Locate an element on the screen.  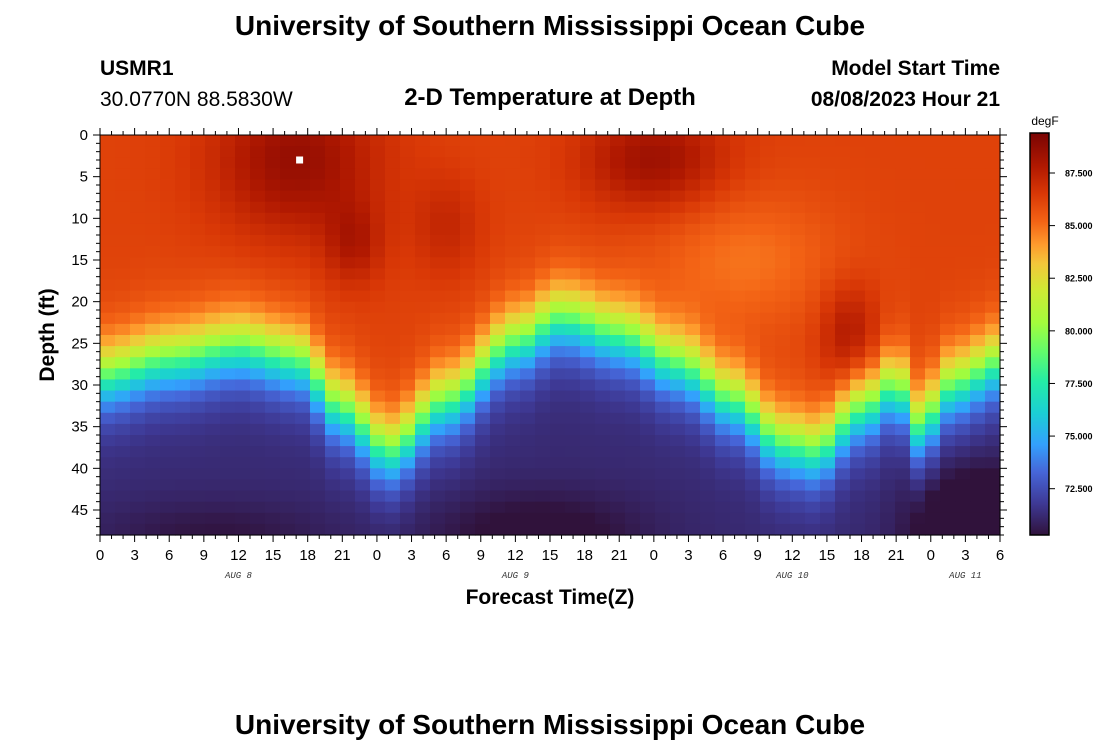
y-tick-label: 30 is located at coordinates (79, 385).